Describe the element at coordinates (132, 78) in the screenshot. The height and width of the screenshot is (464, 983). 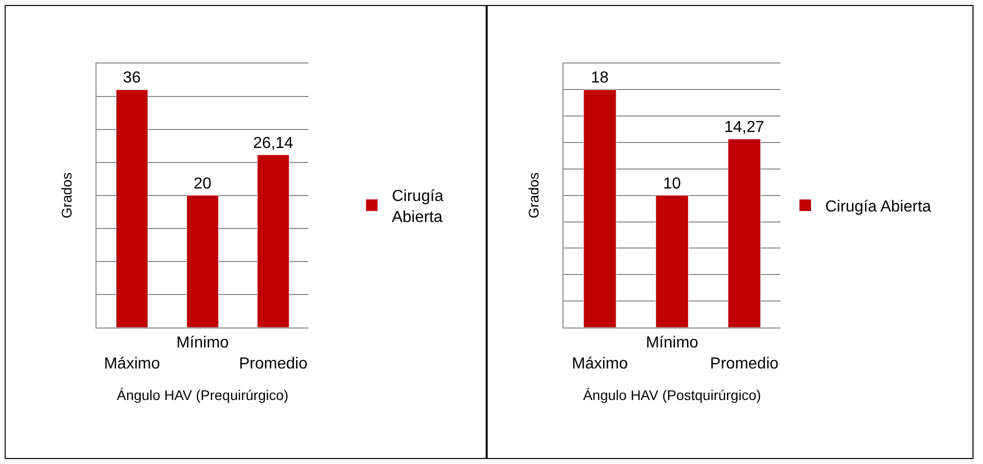
I see `data-label: 36` at that location.